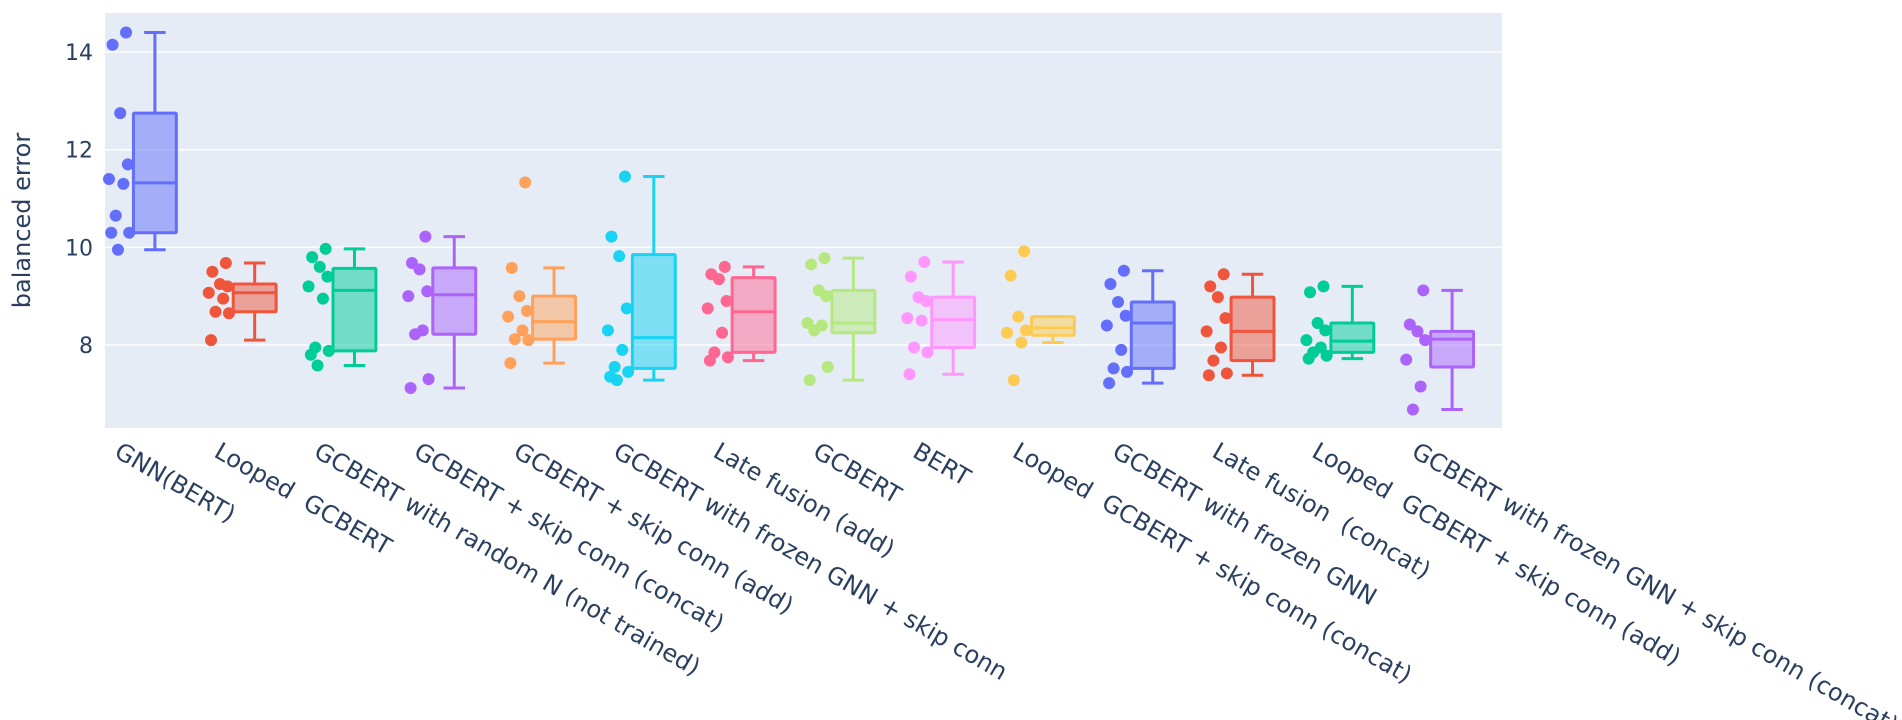 Image resolution: width=1902 pixels, height=720 pixels. Describe the element at coordinates (22, 221) in the screenshot. I see `y-axis-label: balanced error` at that location.